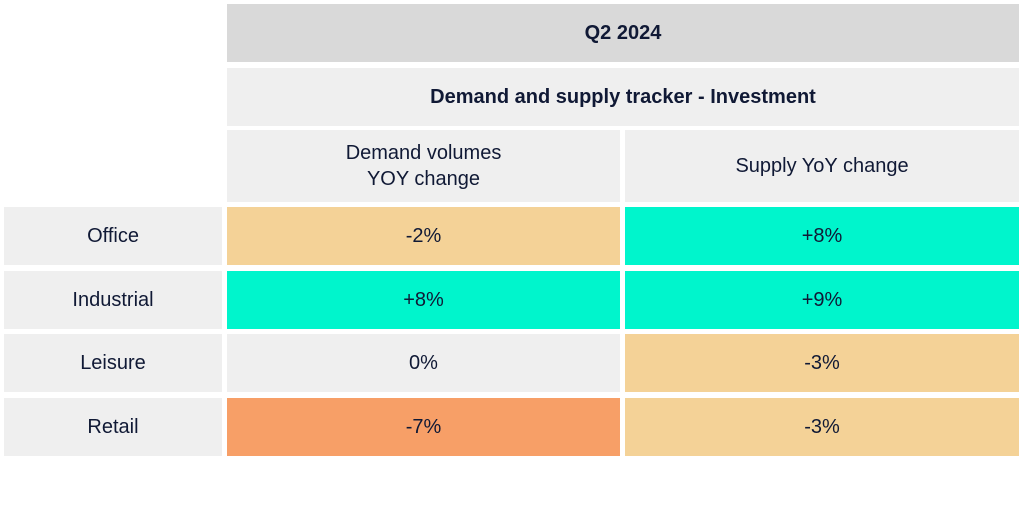  I want to click on value-cell-retail-demand: -7%, so click(423, 427).